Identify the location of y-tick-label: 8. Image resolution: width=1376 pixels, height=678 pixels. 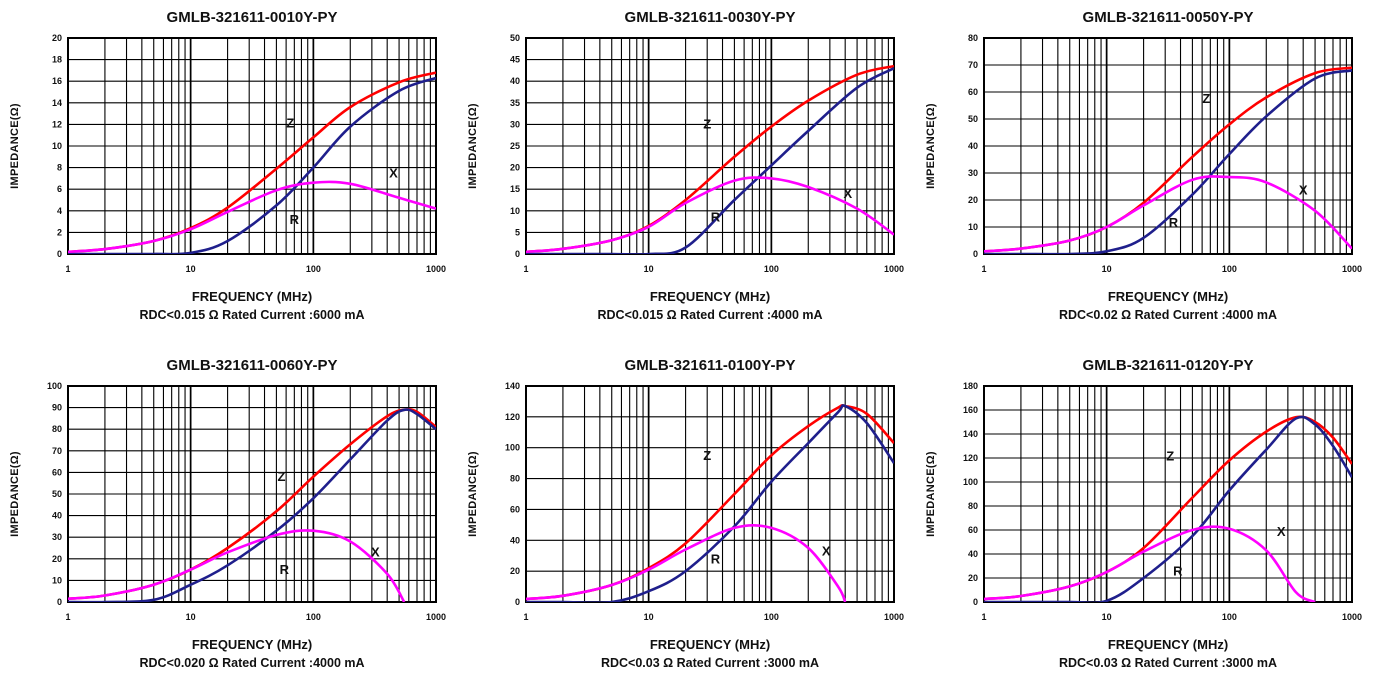
(59, 168).